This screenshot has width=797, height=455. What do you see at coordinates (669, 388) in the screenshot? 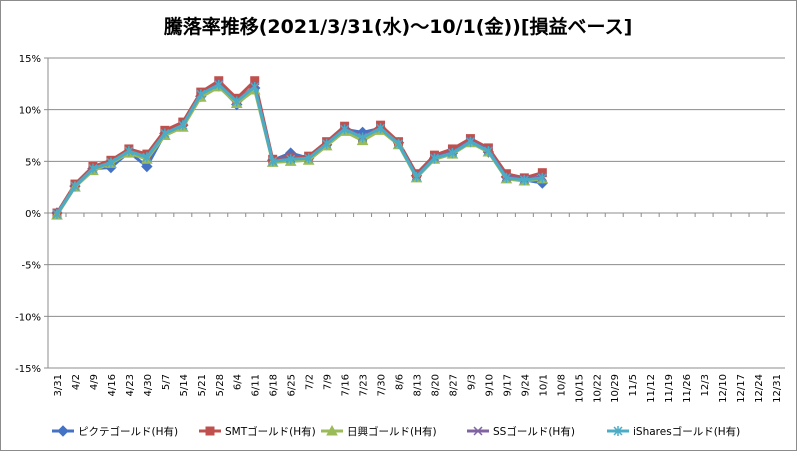
I see `x-tick-label: 11/19` at bounding box center [669, 388].